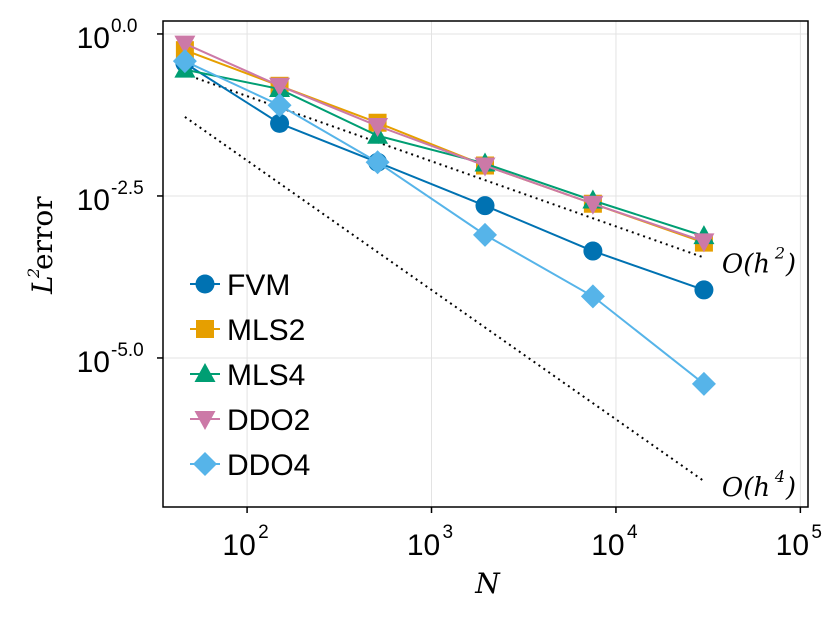 The height and width of the screenshot is (623, 830). I want to click on x-tick-exponent: 4, so click(632, 532).